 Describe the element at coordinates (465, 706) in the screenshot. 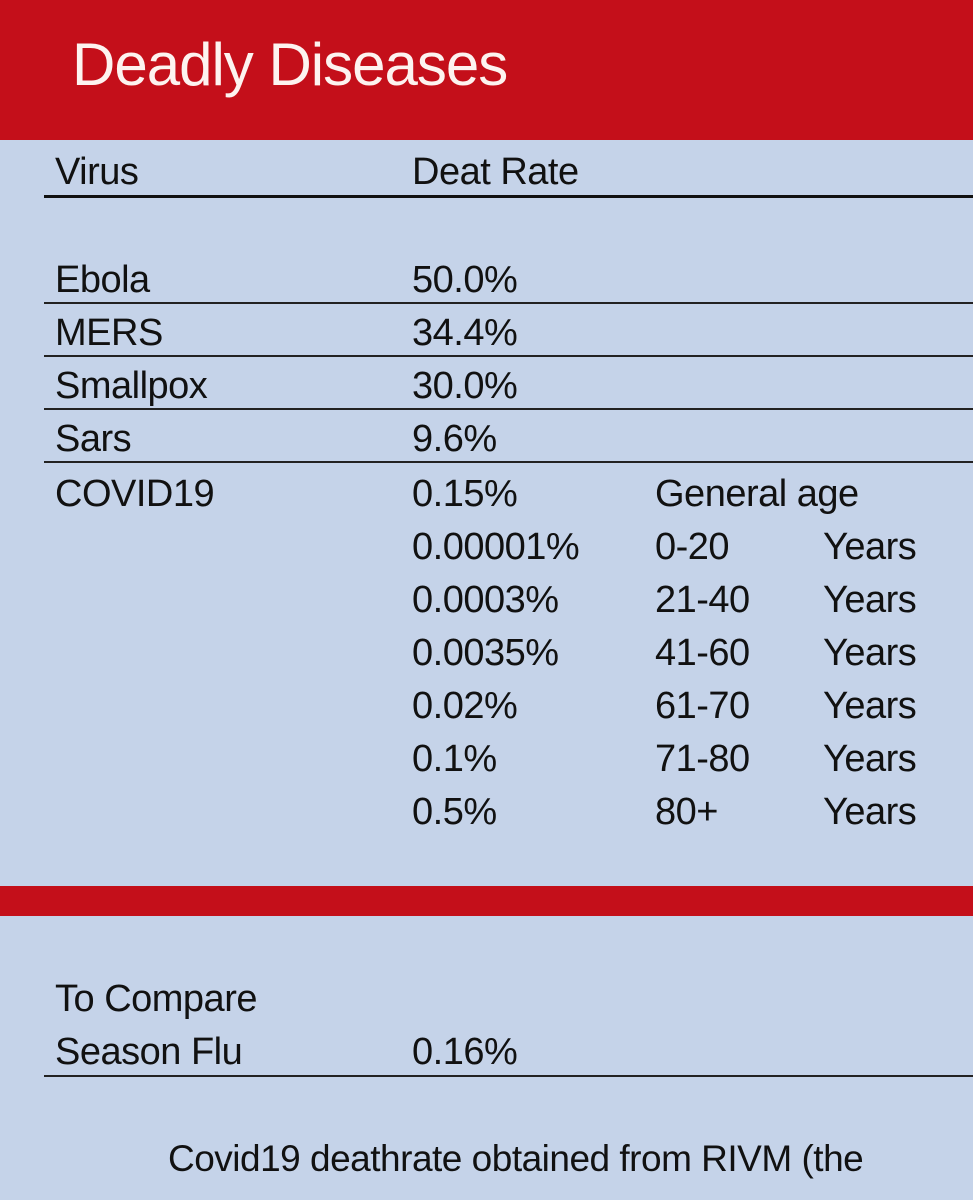

I see `age-rate: 0.02%` at that location.